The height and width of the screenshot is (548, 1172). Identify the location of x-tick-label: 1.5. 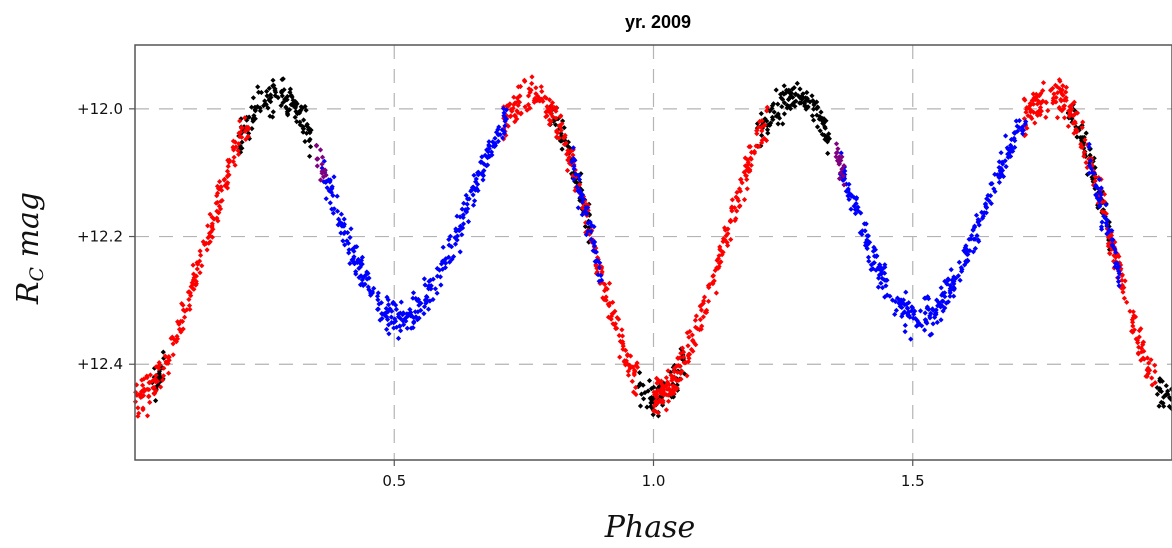
(913, 481).